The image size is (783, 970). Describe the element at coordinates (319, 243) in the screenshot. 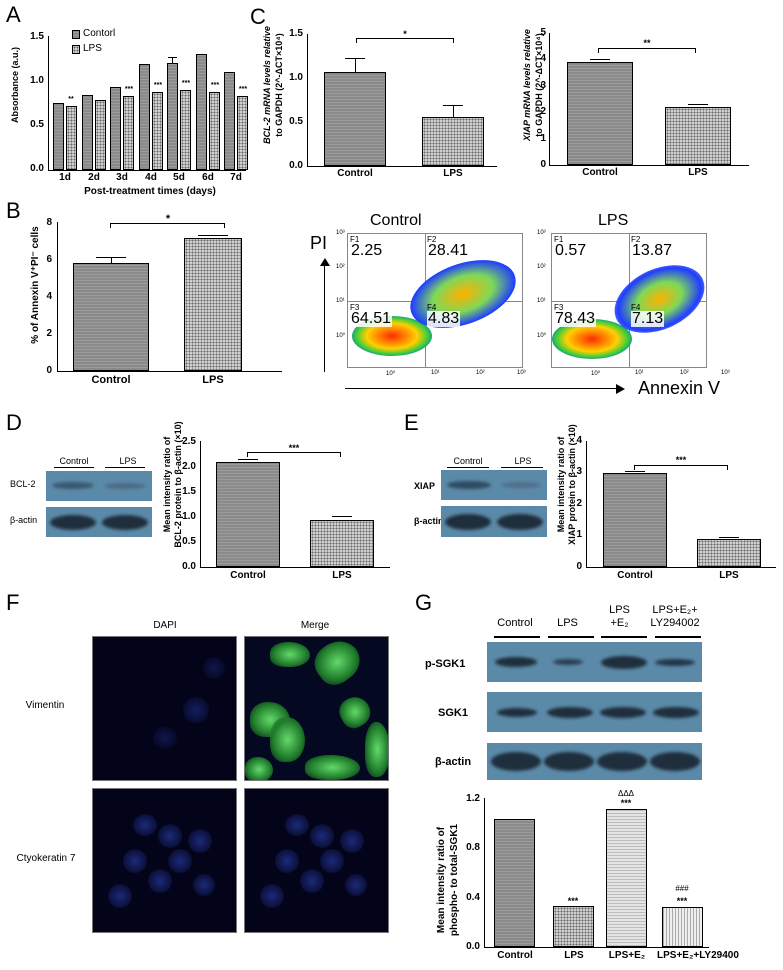

I see `flow-y-axis-label: PI` at that location.